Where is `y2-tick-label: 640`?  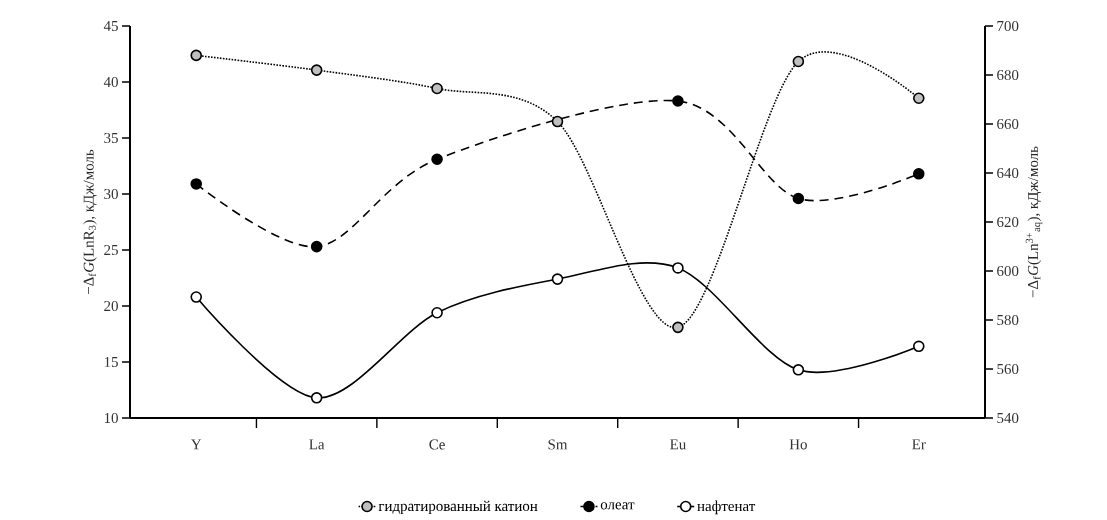
y2-tick-label: 640 is located at coordinates (1008, 173).